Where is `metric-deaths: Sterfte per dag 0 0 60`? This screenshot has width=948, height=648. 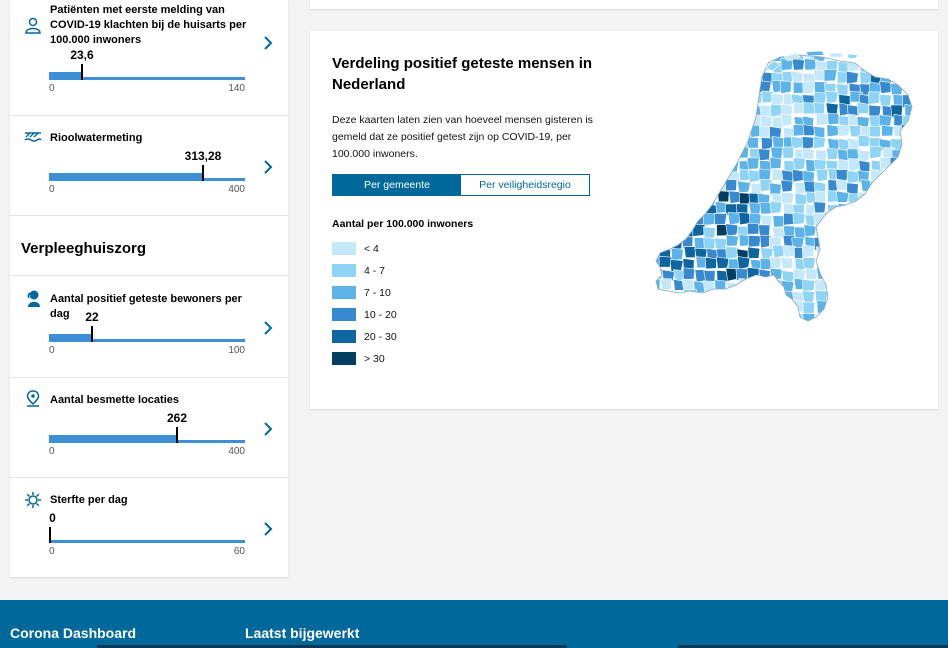
metric-deaths: Sterfte per dag 0 0 60 is located at coordinates (149, 527).